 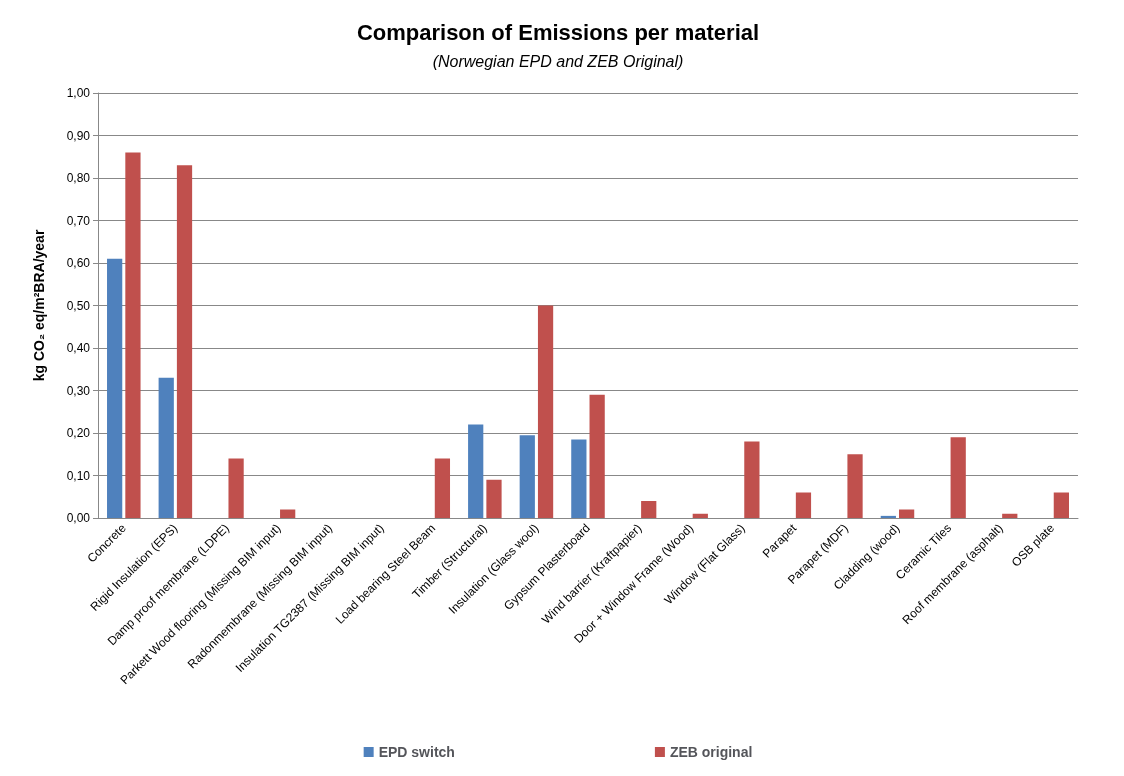 What do you see at coordinates (78, 518) in the screenshot?
I see `y-tick-label: 0,00` at bounding box center [78, 518].